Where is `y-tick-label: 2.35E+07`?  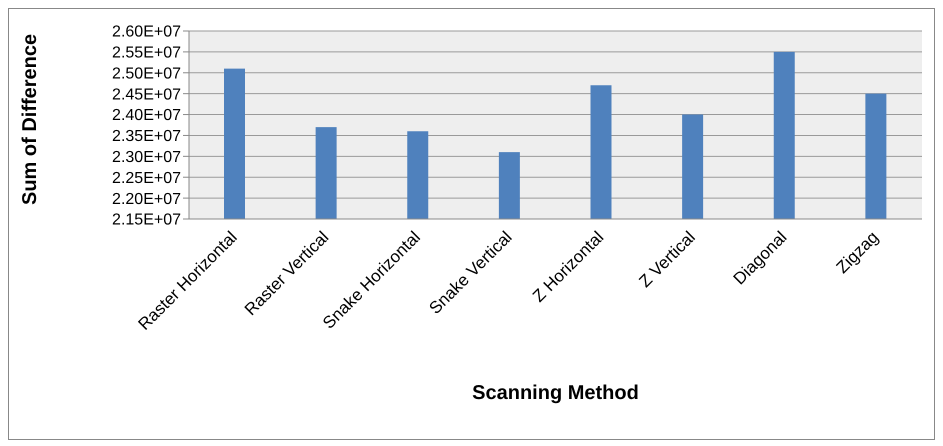 y-tick-label: 2.35E+07 is located at coordinates (147, 137).